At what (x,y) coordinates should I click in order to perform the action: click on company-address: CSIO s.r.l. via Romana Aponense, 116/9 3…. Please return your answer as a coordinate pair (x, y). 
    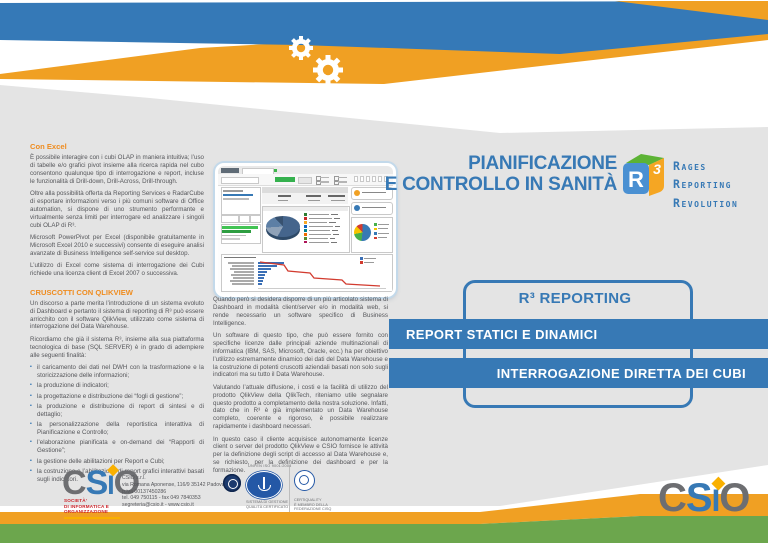
    Looking at the image, I should click on (173, 492).